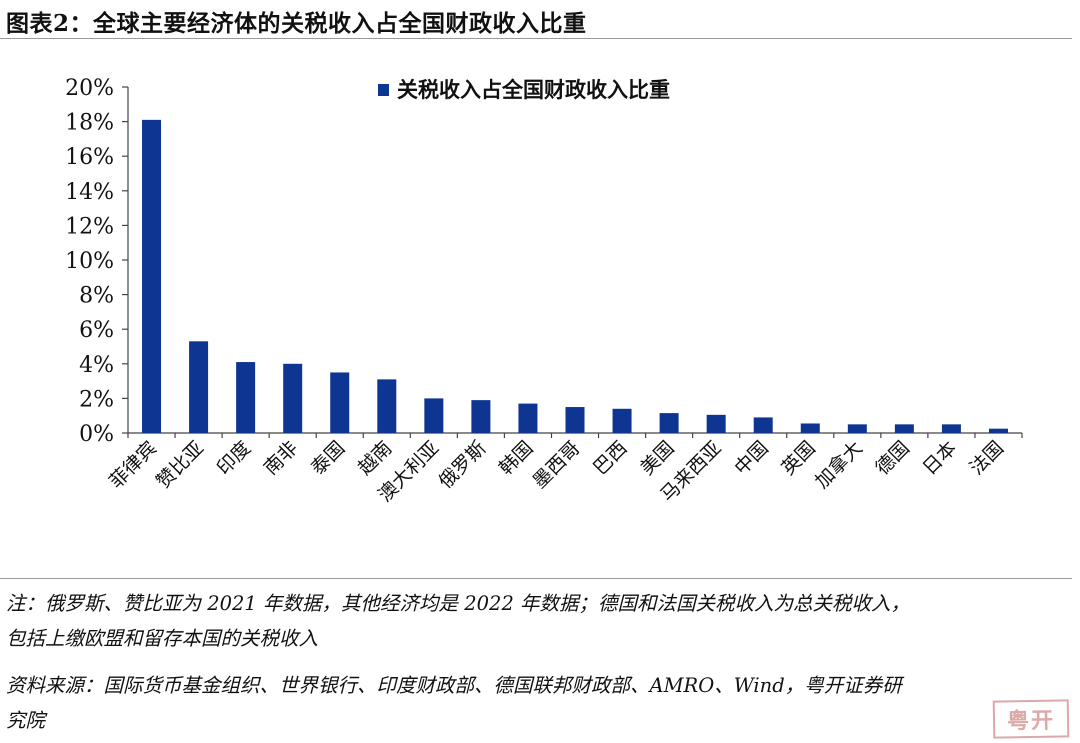  Describe the element at coordinates (892, 458) in the screenshot. I see `x-tick-label: 德国` at that location.